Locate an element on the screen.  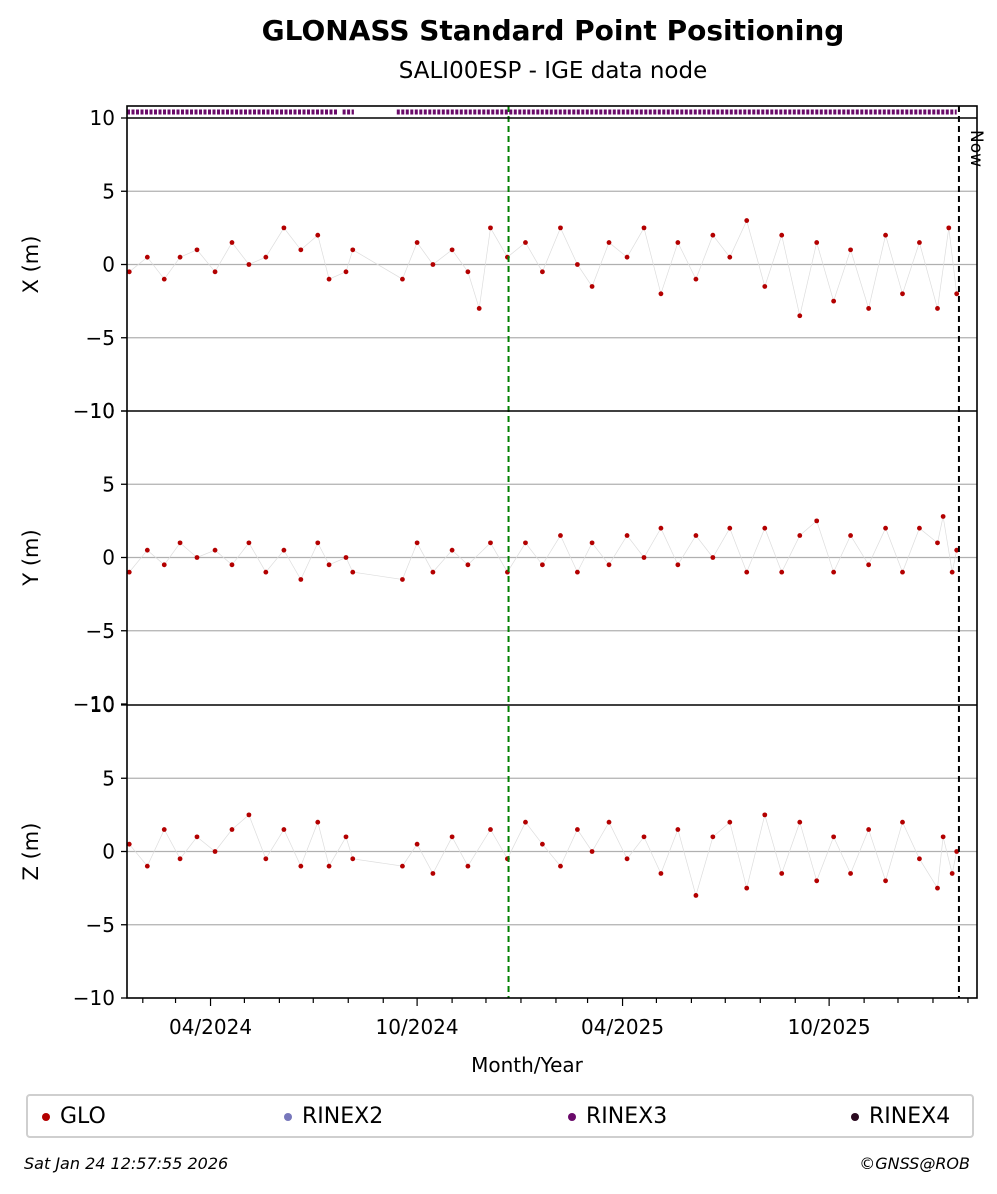
legend-marker-rinex2 is located at coordinates (288, 1116).